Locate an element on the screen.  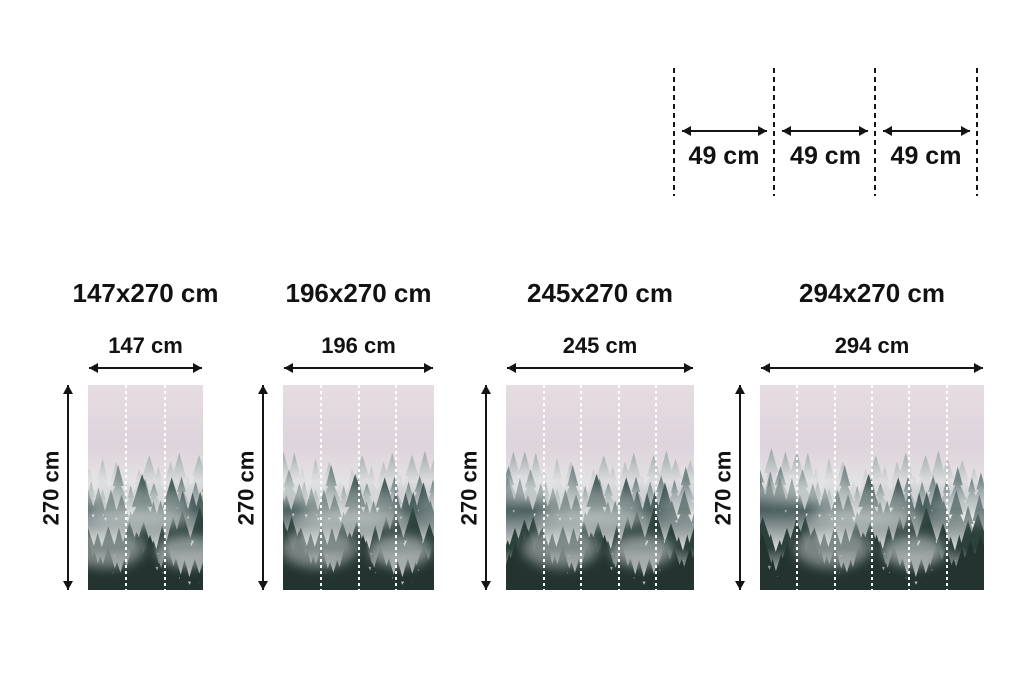
size-title: 294x270 cm is located at coordinates (872, 293).